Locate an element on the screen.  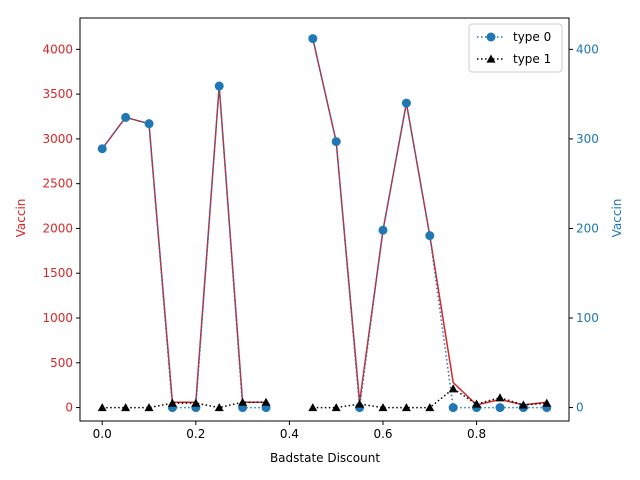
legend-label-type-0: type 0 is located at coordinates (532, 37).